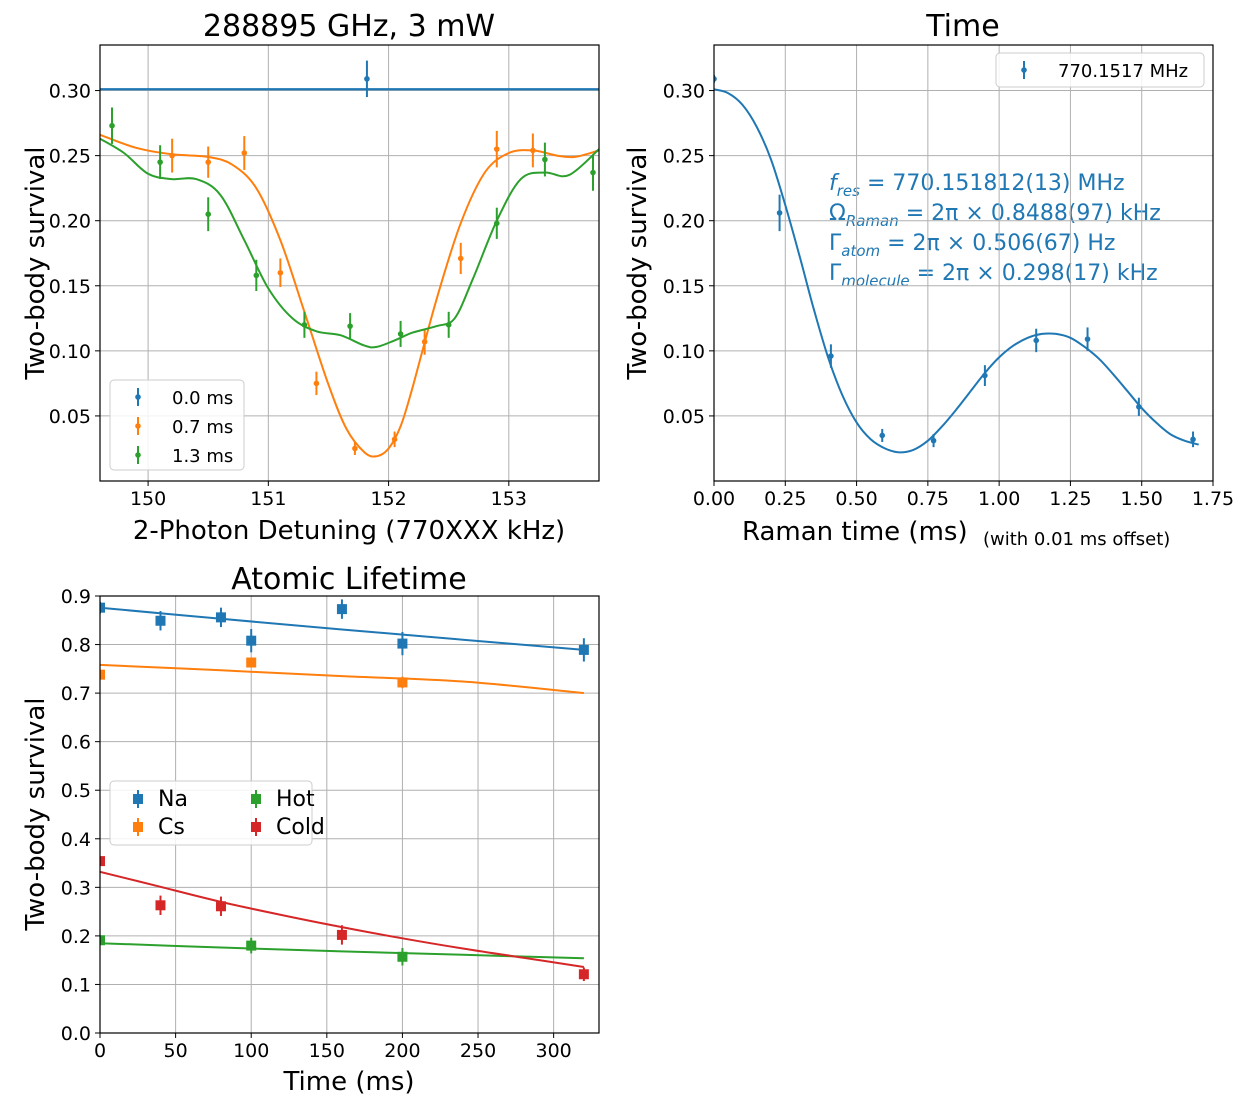 Image resolution: width=1246 pixels, height=1106 pixels. Describe the element at coordinates (202, 456) in the screenshot. I see `legend-1-3-ms-label: 1.3 ms` at that location.